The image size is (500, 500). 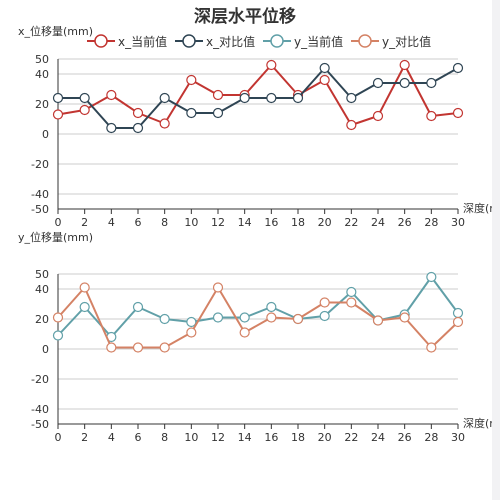 What do you see at coordinates (378, 222) in the screenshot?
I see `x-tick-label: 24` at bounding box center [378, 222].